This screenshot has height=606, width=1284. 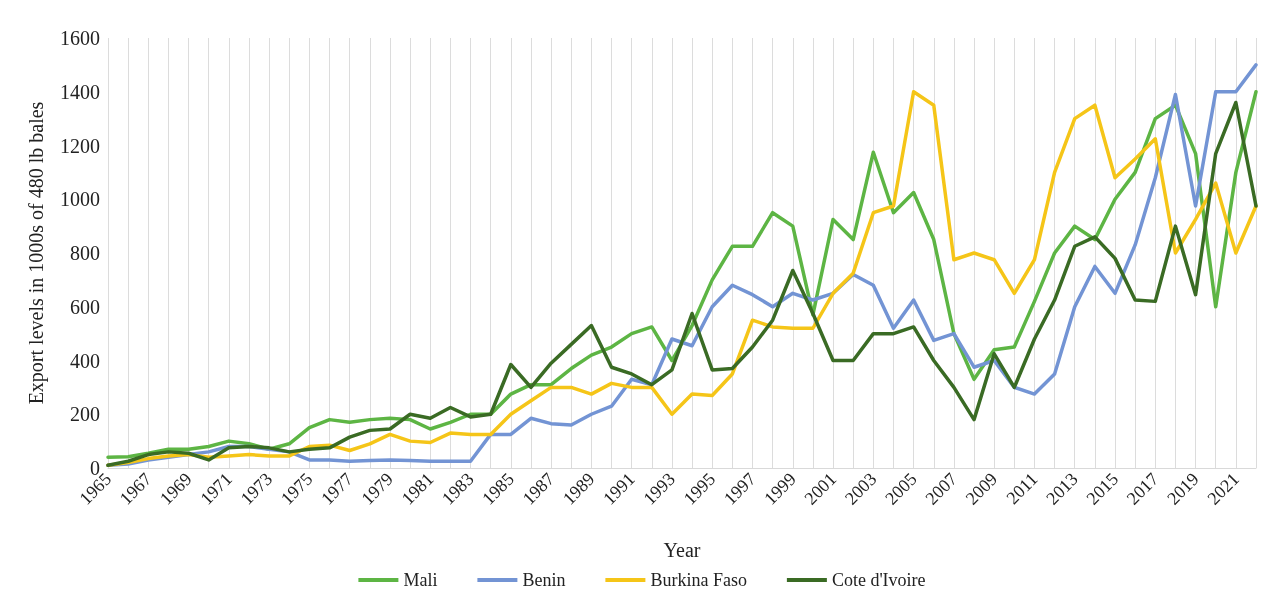 What do you see at coordinates (85, 253) in the screenshot?
I see `y-tick-label: 800` at bounding box center [85, 253].